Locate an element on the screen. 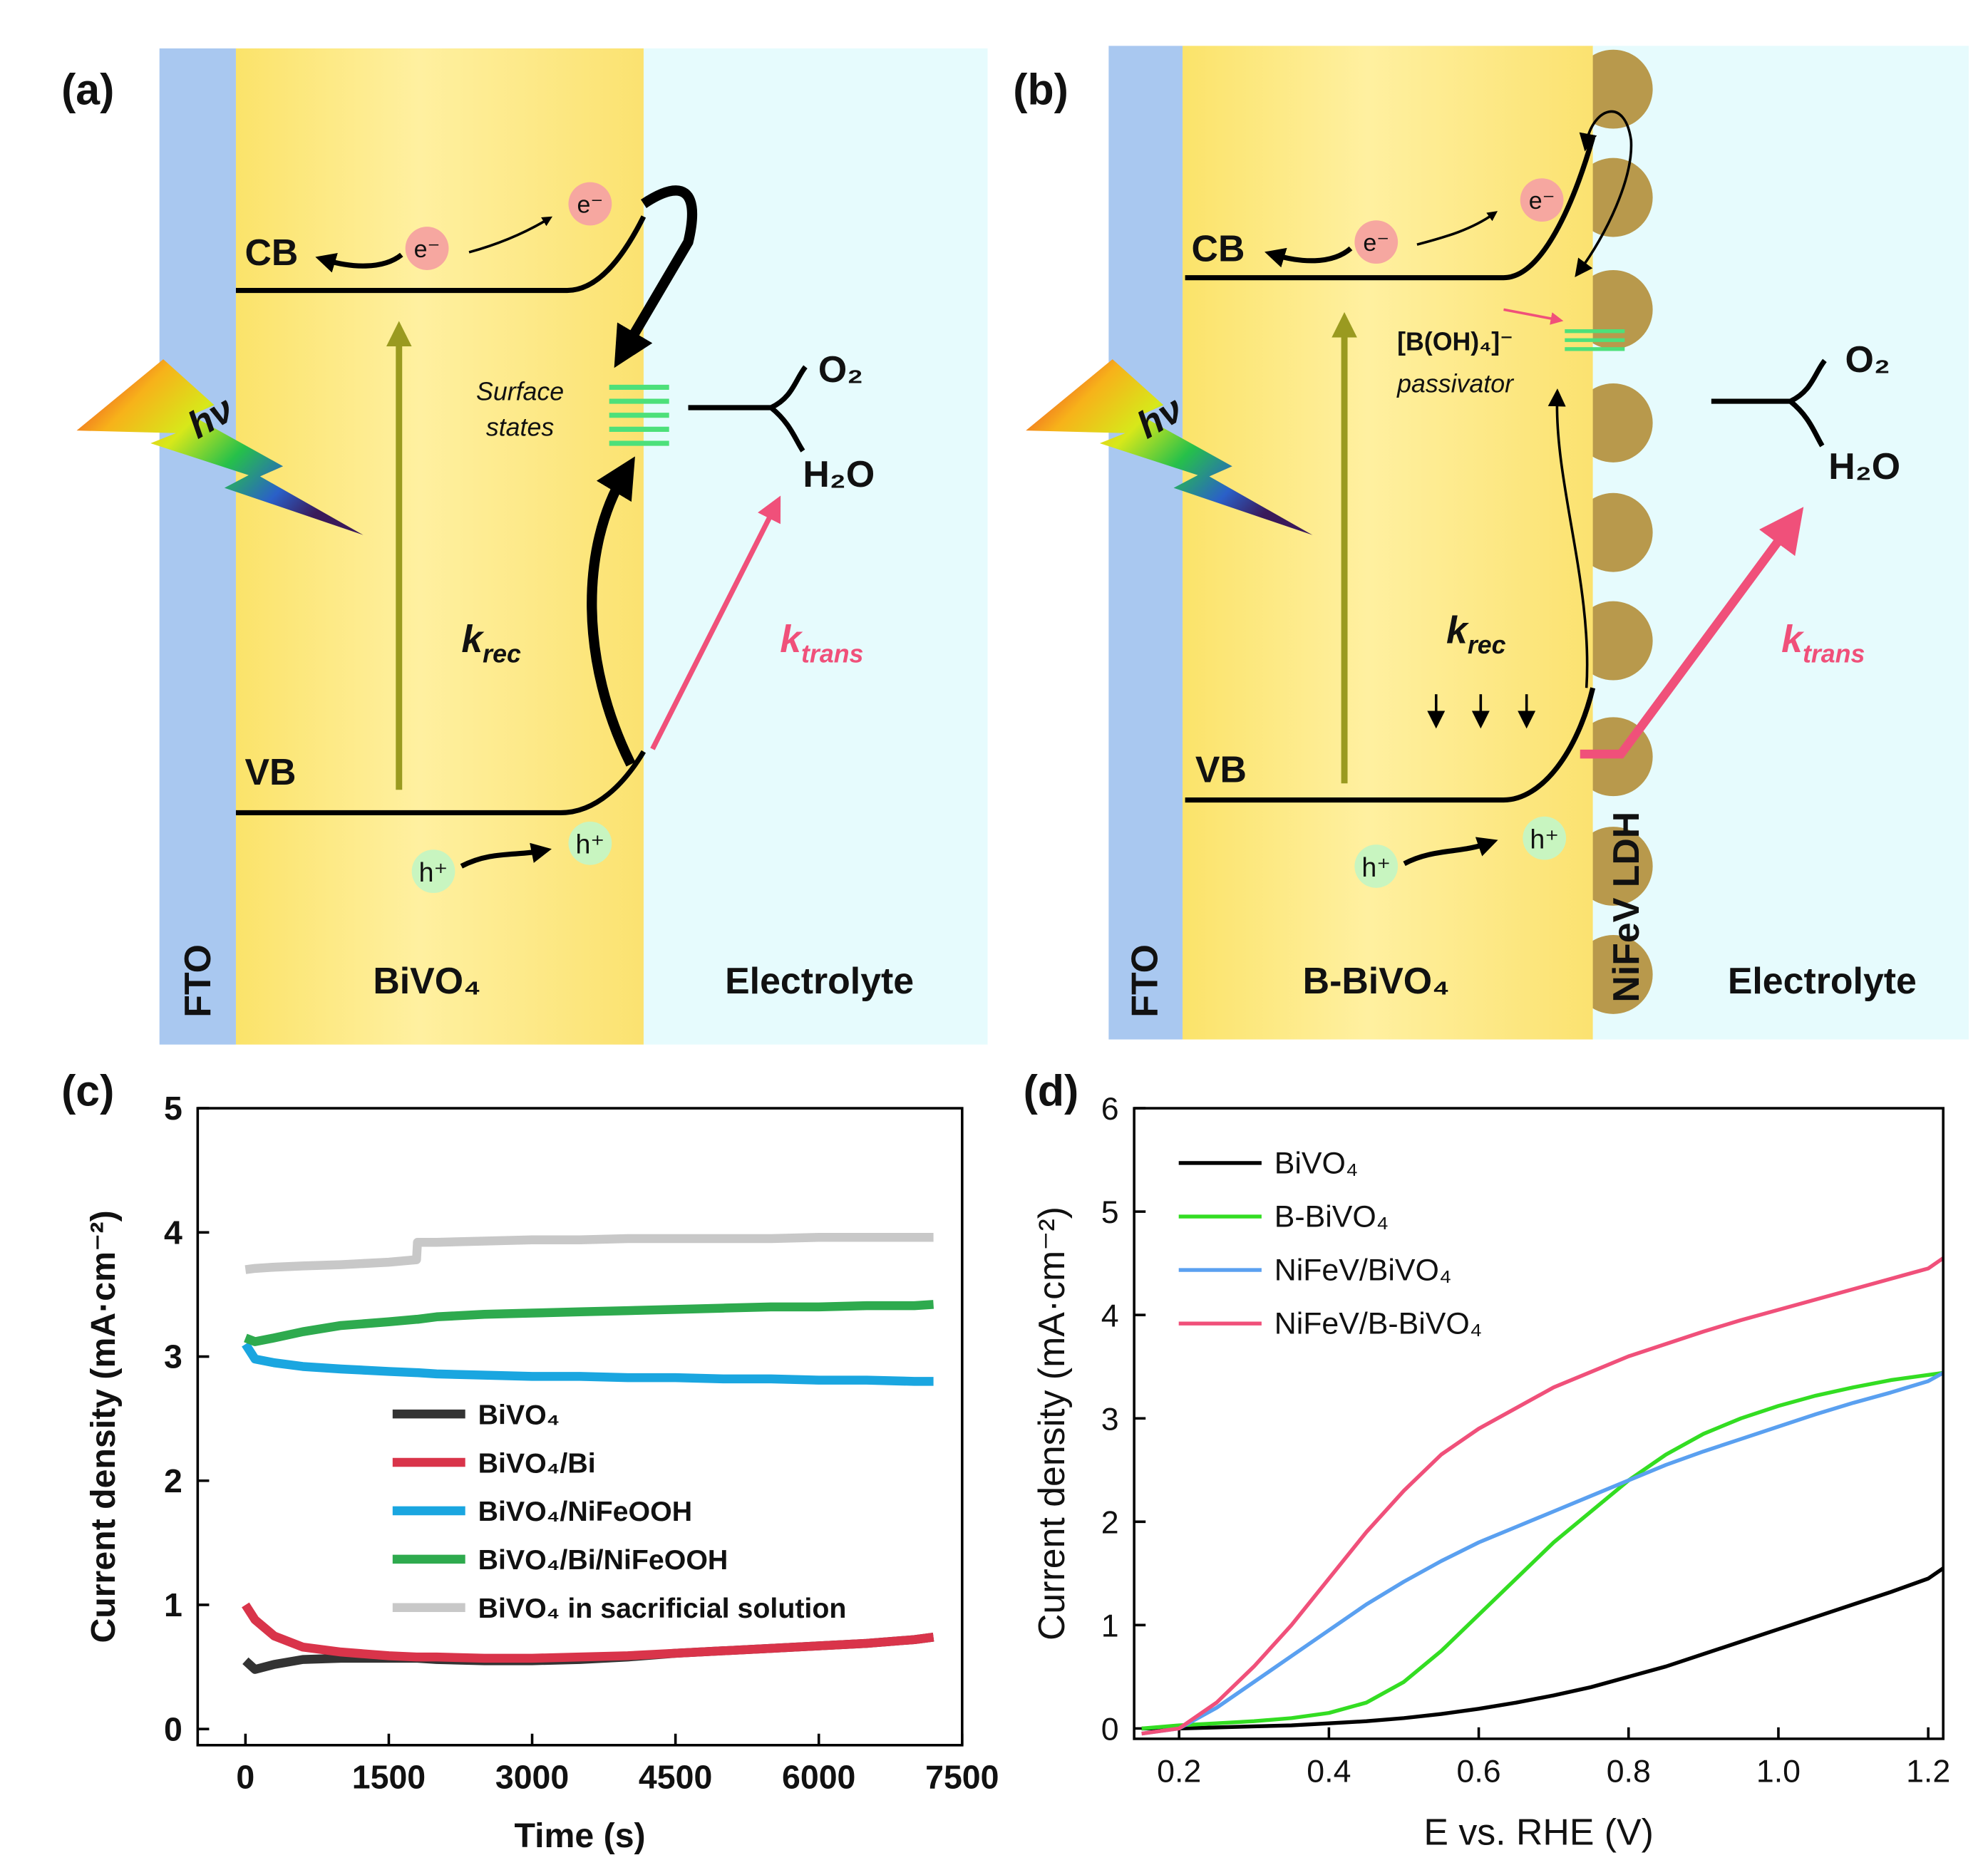 The height and width of the screenshot is (1870, 1988). x-tick-label: 6000 is located at coordinates (818, 1778).